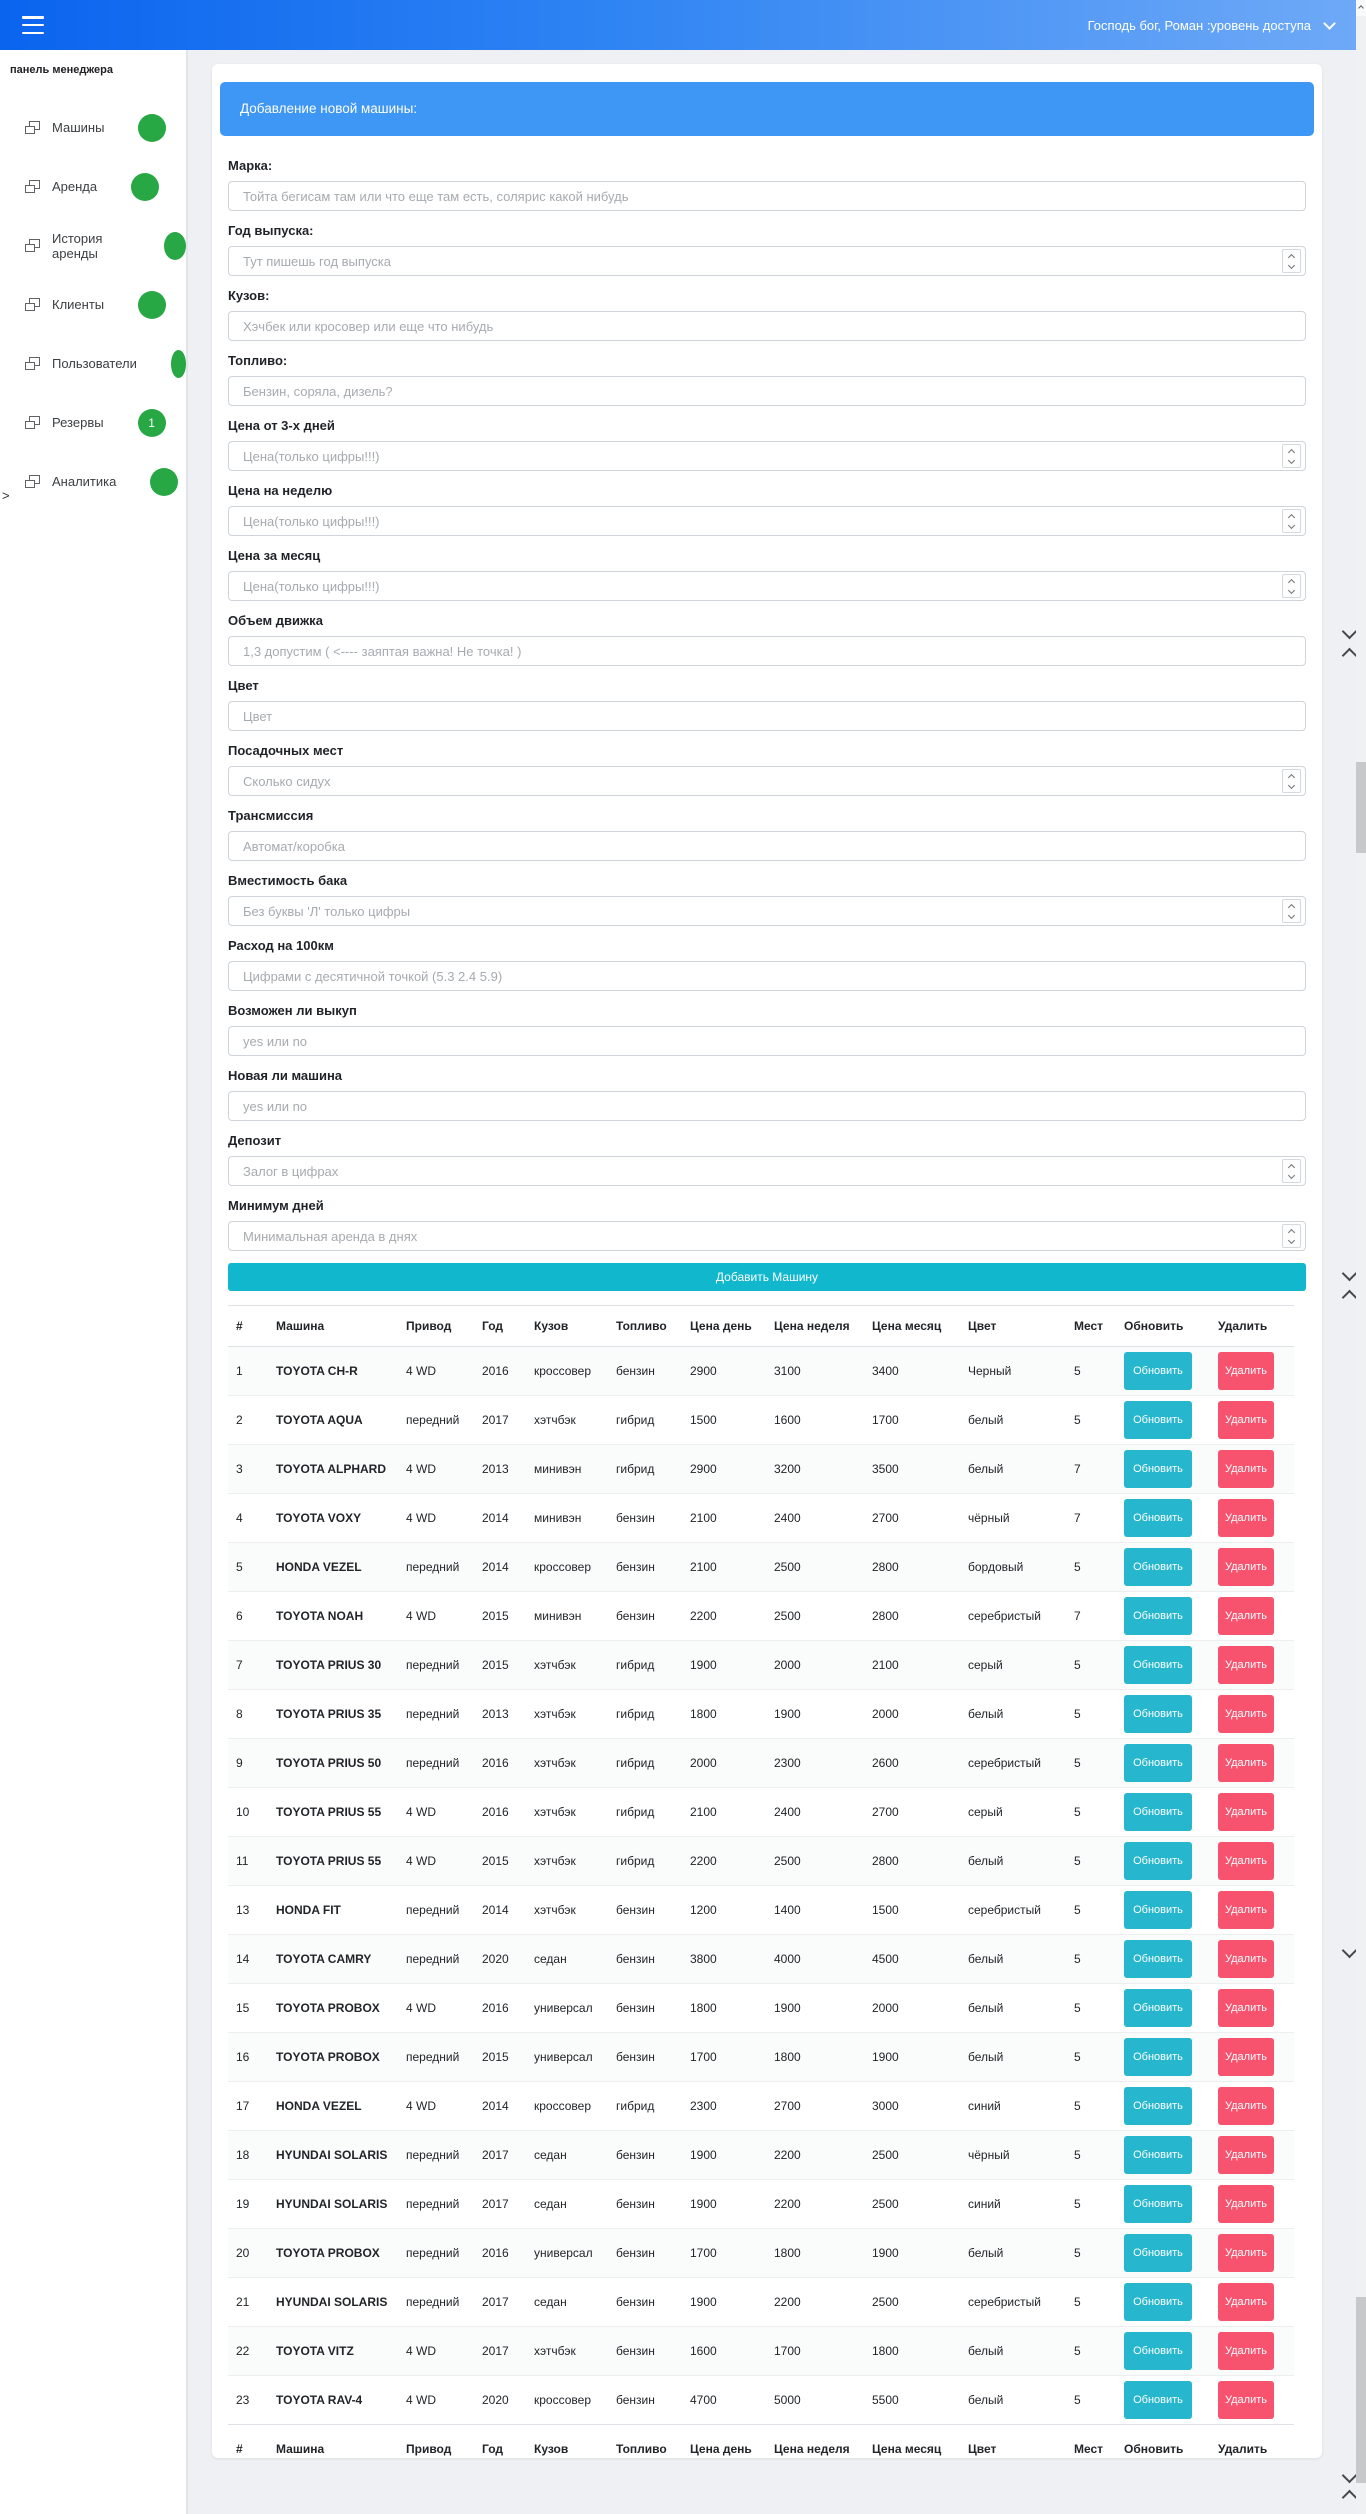 The width and height of the screenshot is (1366, 2514). What do you see at coordinates (93, 422) in the screenshot?
I see `sidebar-item-5: Резервы 1` at bounding box center [93, 422].